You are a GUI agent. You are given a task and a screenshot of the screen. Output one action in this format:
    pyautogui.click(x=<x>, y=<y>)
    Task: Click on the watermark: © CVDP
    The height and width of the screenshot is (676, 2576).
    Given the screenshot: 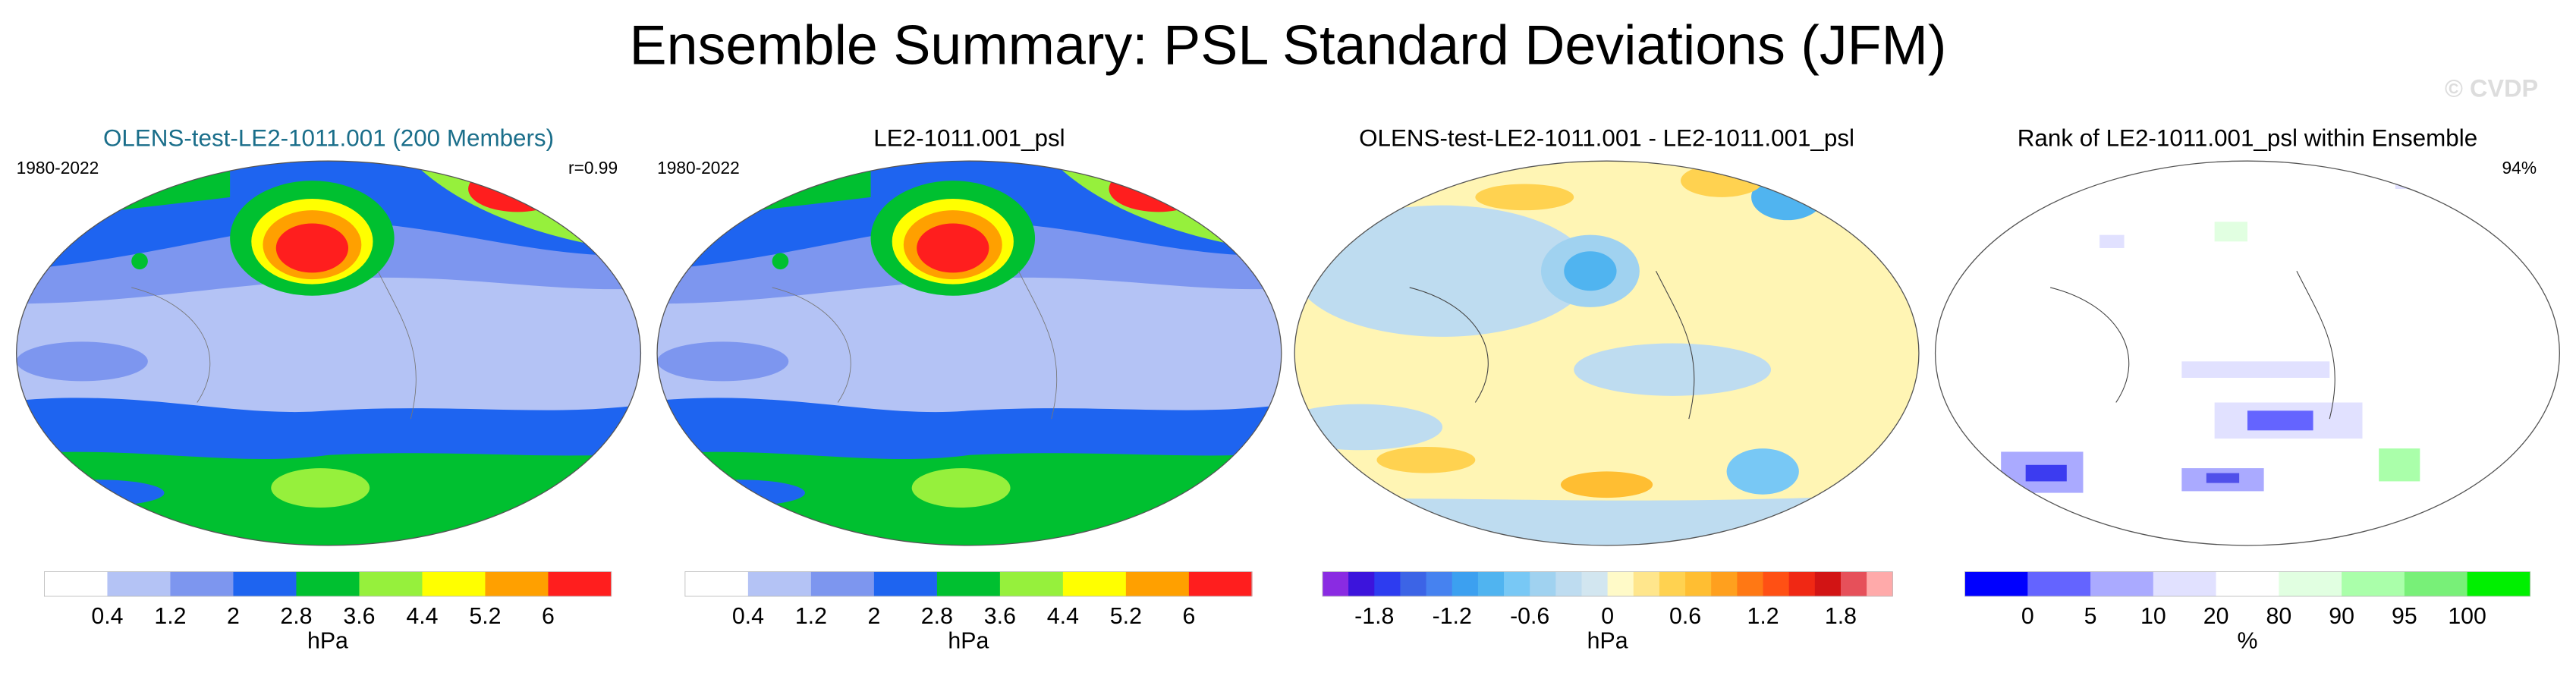 What is the action you would take?
    pyautogui.click(x=2491, y=88)
    